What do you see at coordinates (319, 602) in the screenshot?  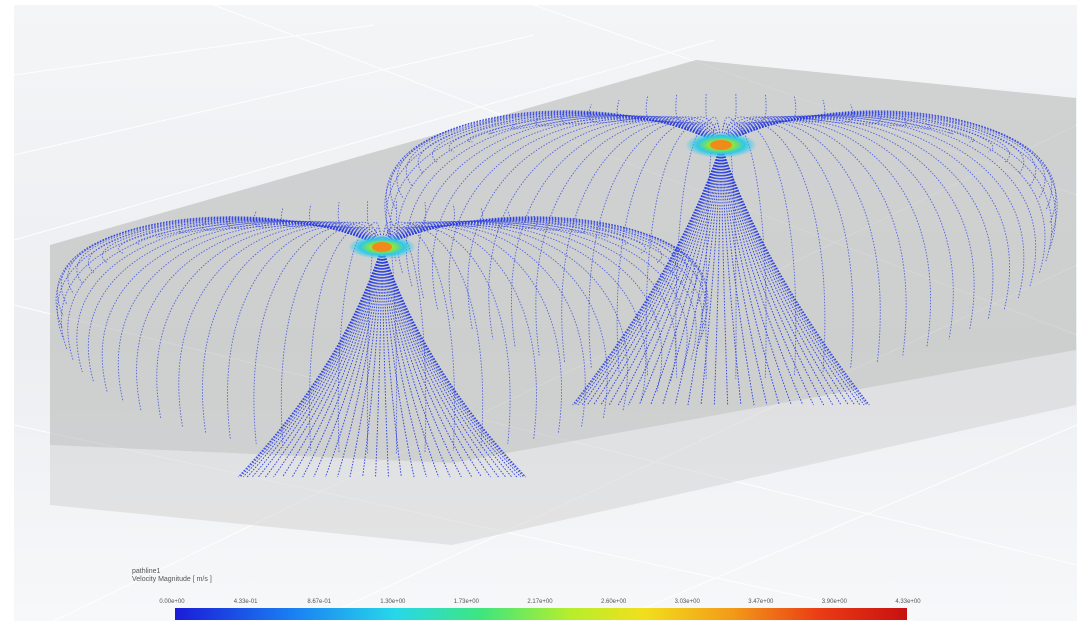 I see `tick-label: 8.67e-01` at bounding box center [319, 602].